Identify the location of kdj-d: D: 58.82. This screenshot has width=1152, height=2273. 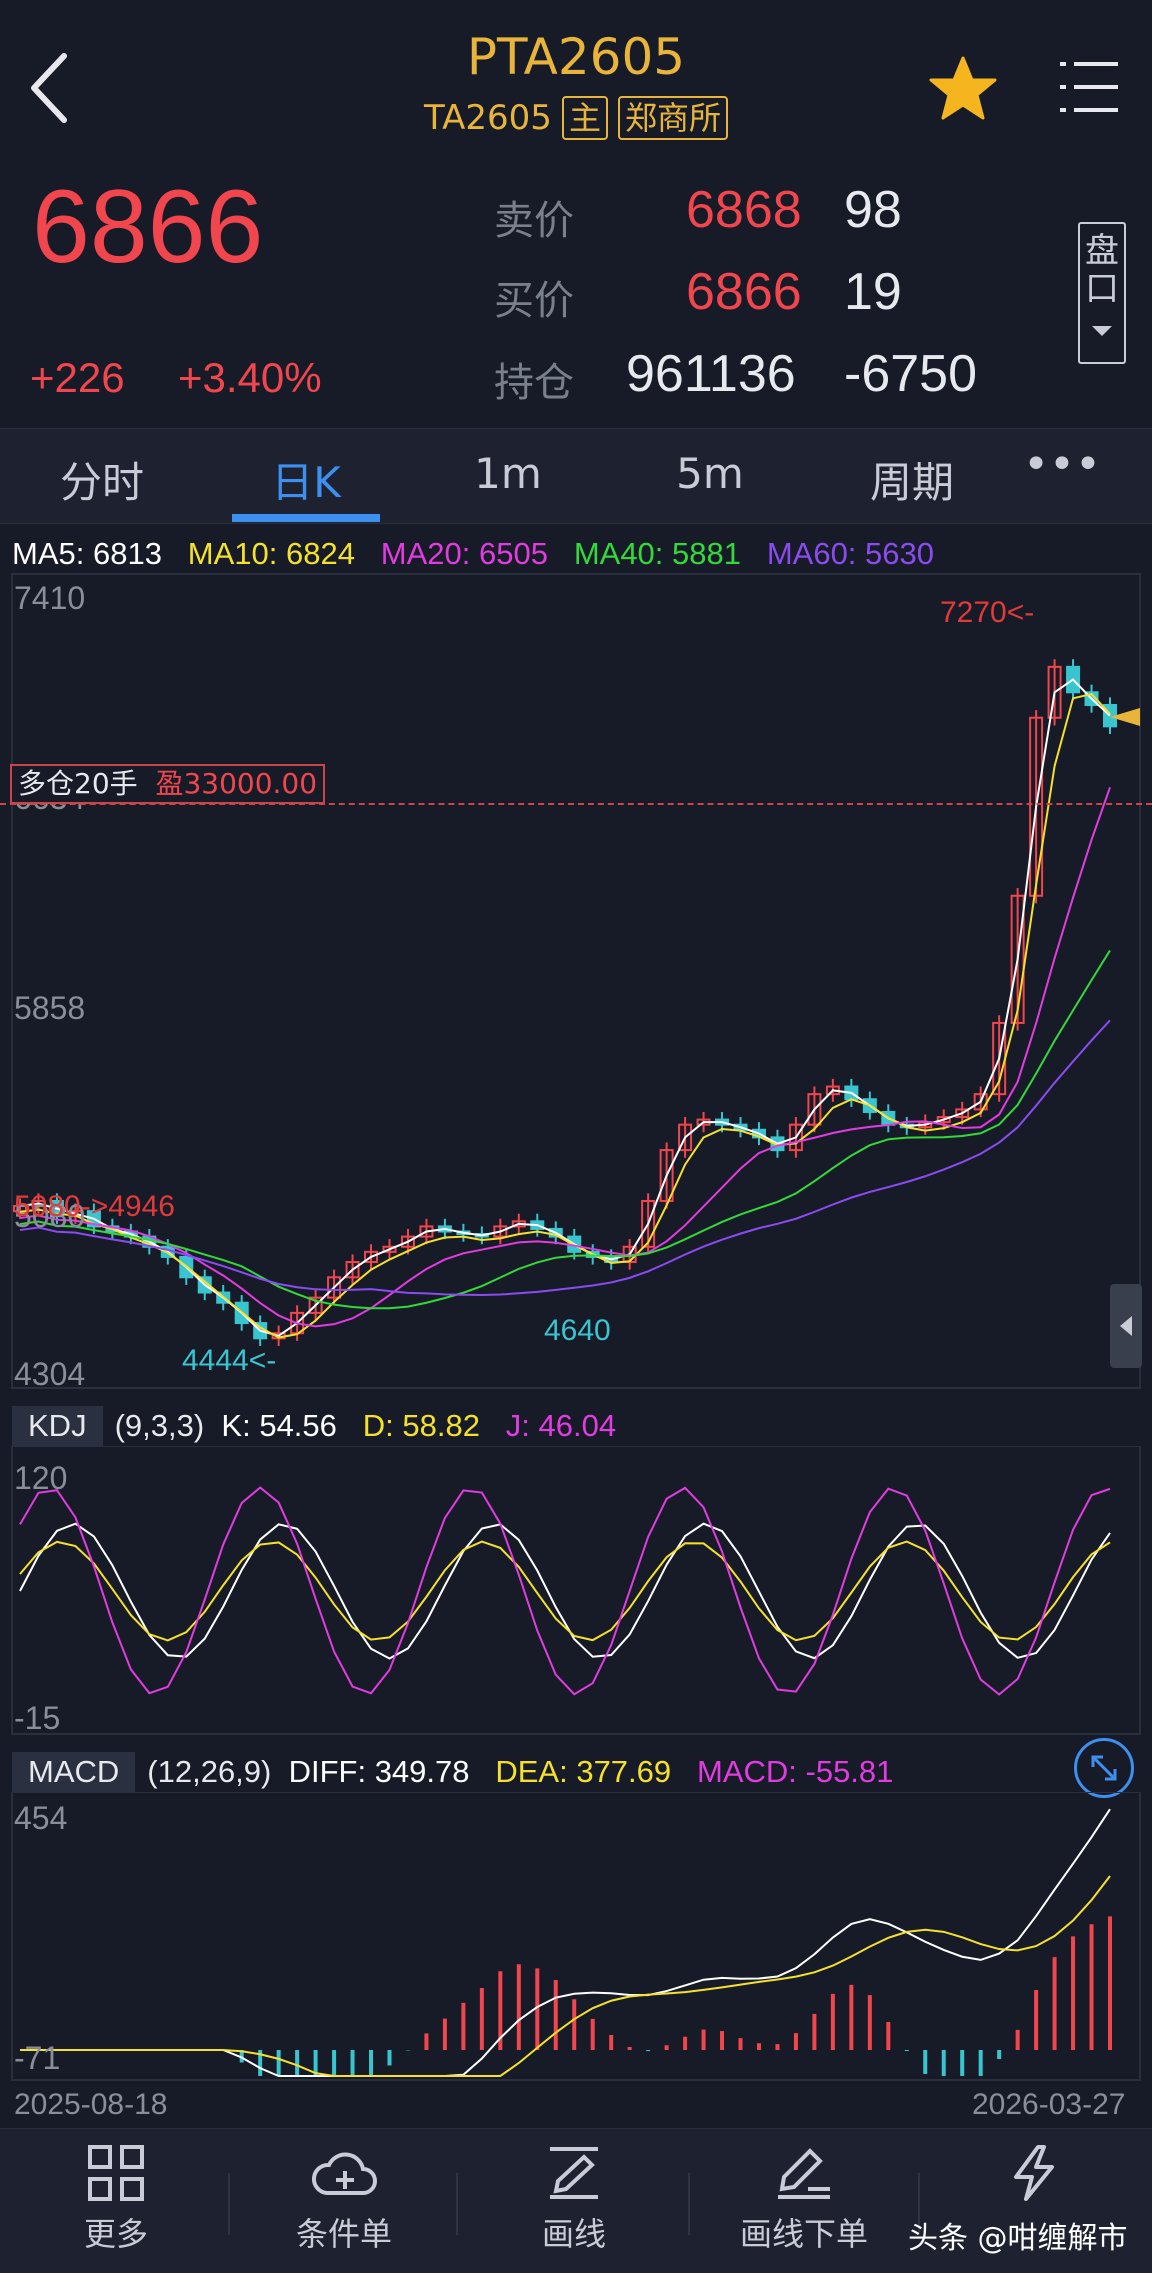
(421, 1425).